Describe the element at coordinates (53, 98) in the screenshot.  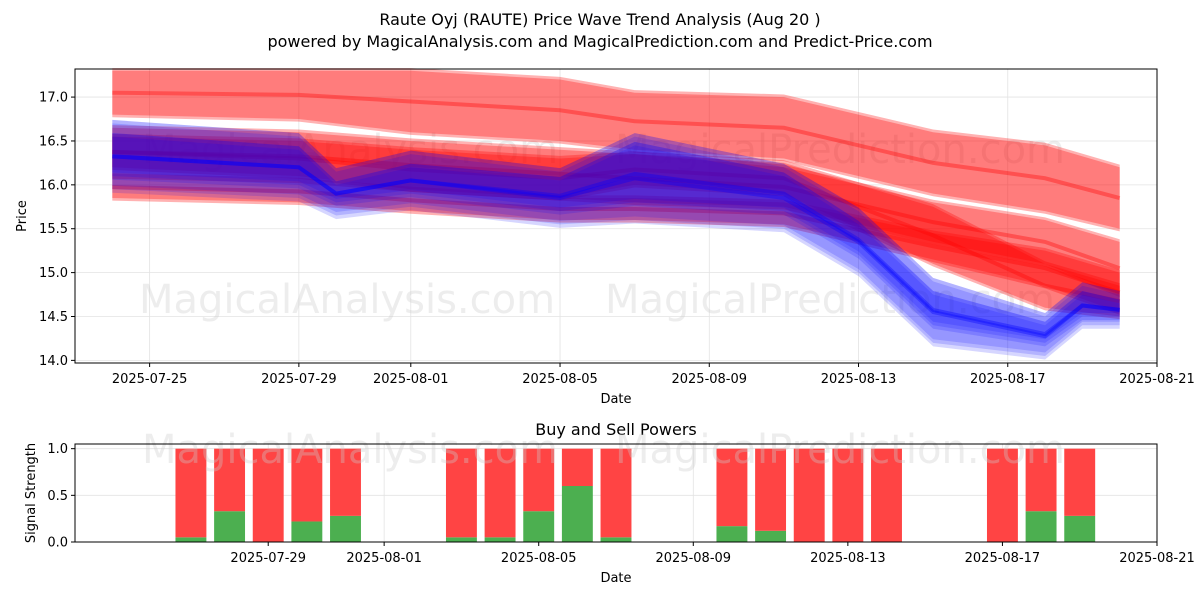
I see `price-y-tick-label: 17.0` at that location.